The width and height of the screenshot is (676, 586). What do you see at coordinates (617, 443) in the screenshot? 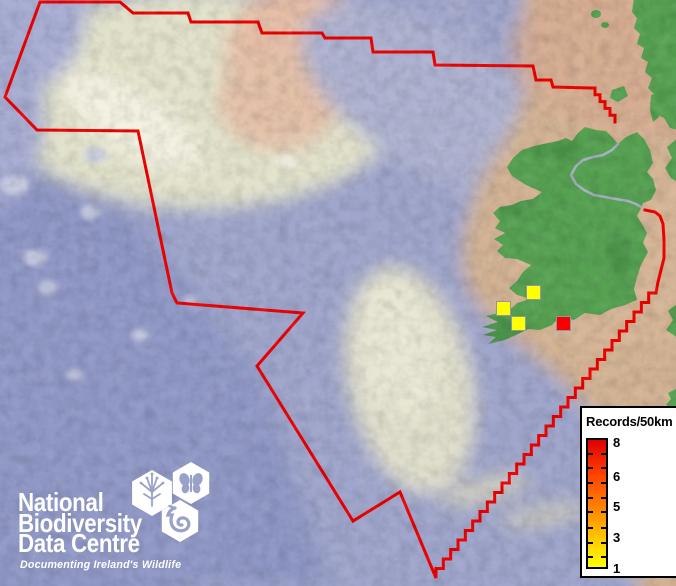
I see `legend-label: 8` at bounding box center [617, 443].